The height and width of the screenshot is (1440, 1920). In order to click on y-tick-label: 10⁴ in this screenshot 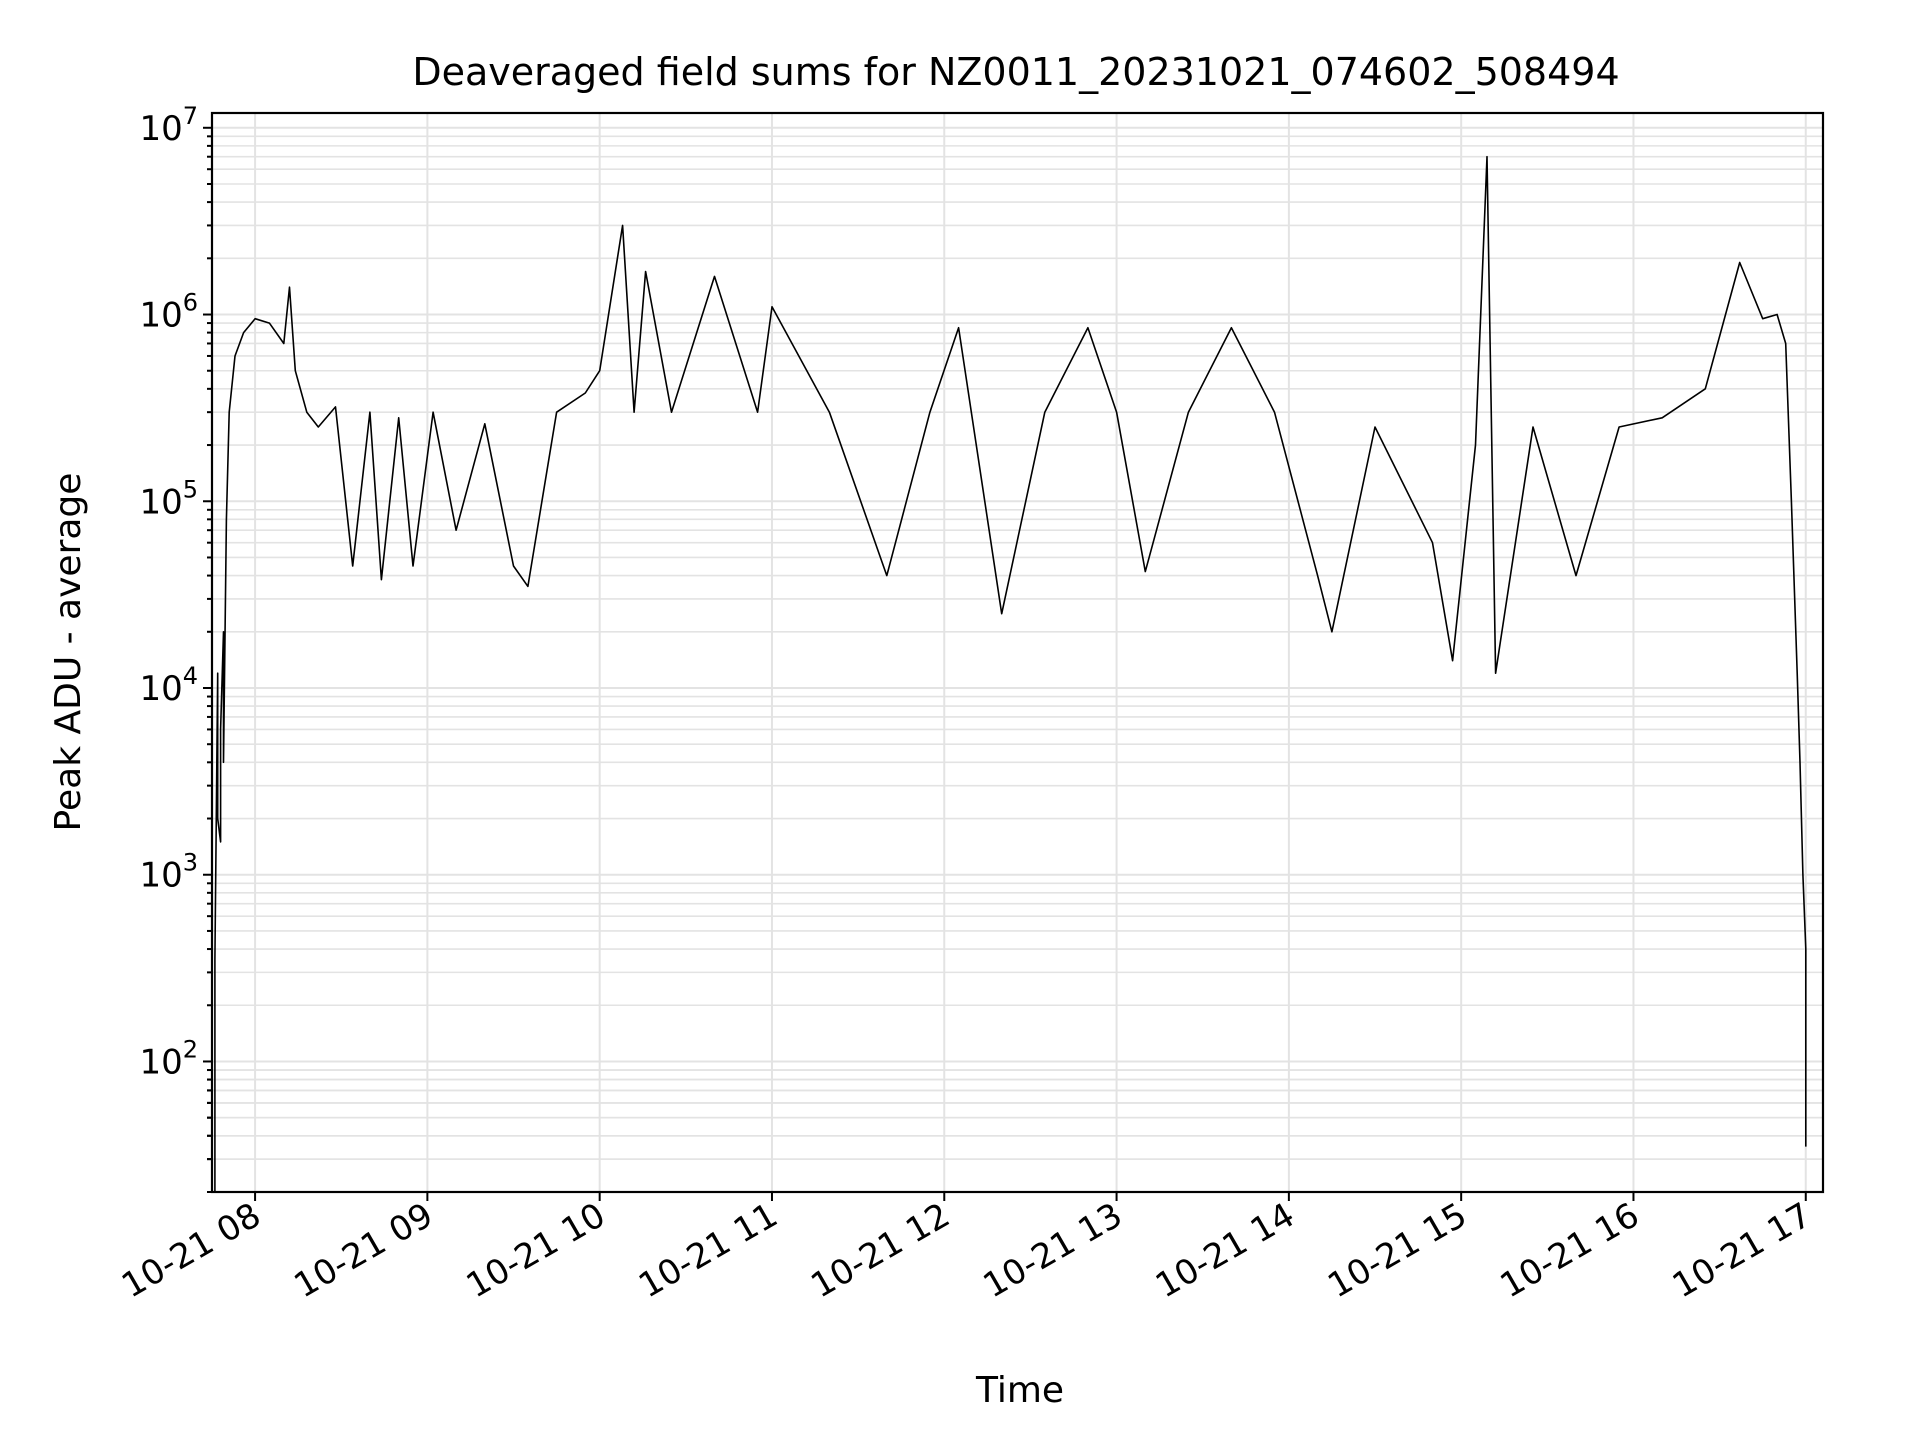, I will do `click(168, 685)`.